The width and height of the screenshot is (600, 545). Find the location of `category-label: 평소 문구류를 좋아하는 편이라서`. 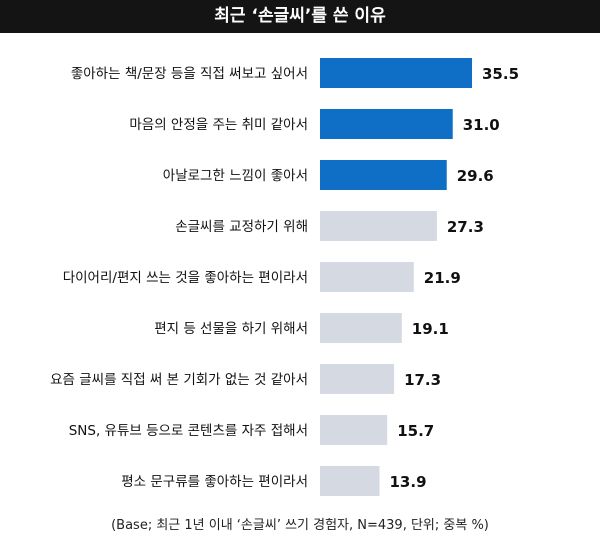

category-label: 평소 문구류를 좋아하는 편이라서 is located at coordinates (214, 482).